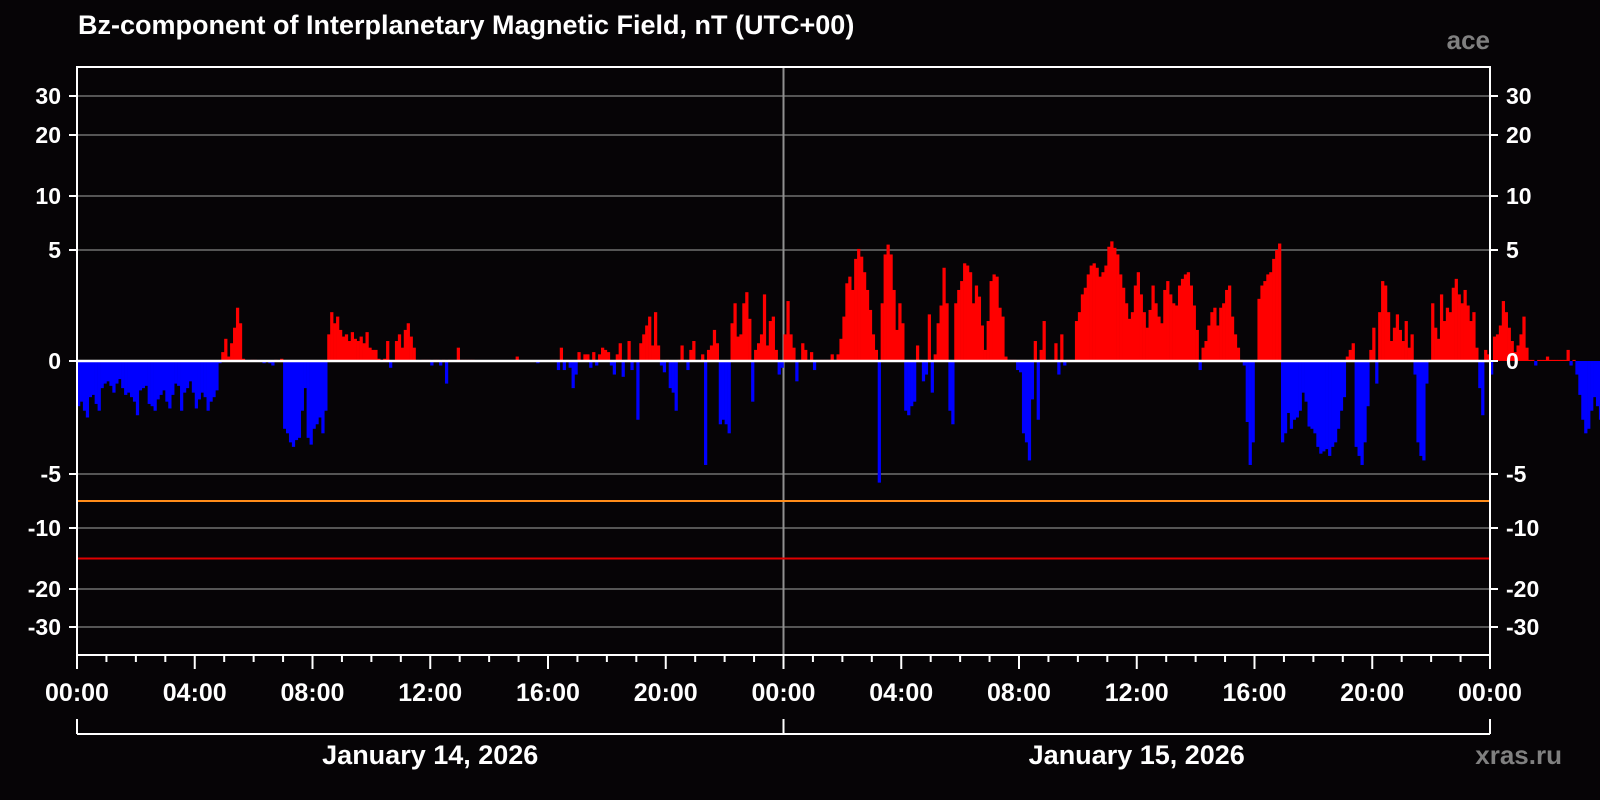  What do you see at coordinates (430, 755) in the screenshot?
I see `date-label: January 14, 2026` at bounding box center [430, 755].